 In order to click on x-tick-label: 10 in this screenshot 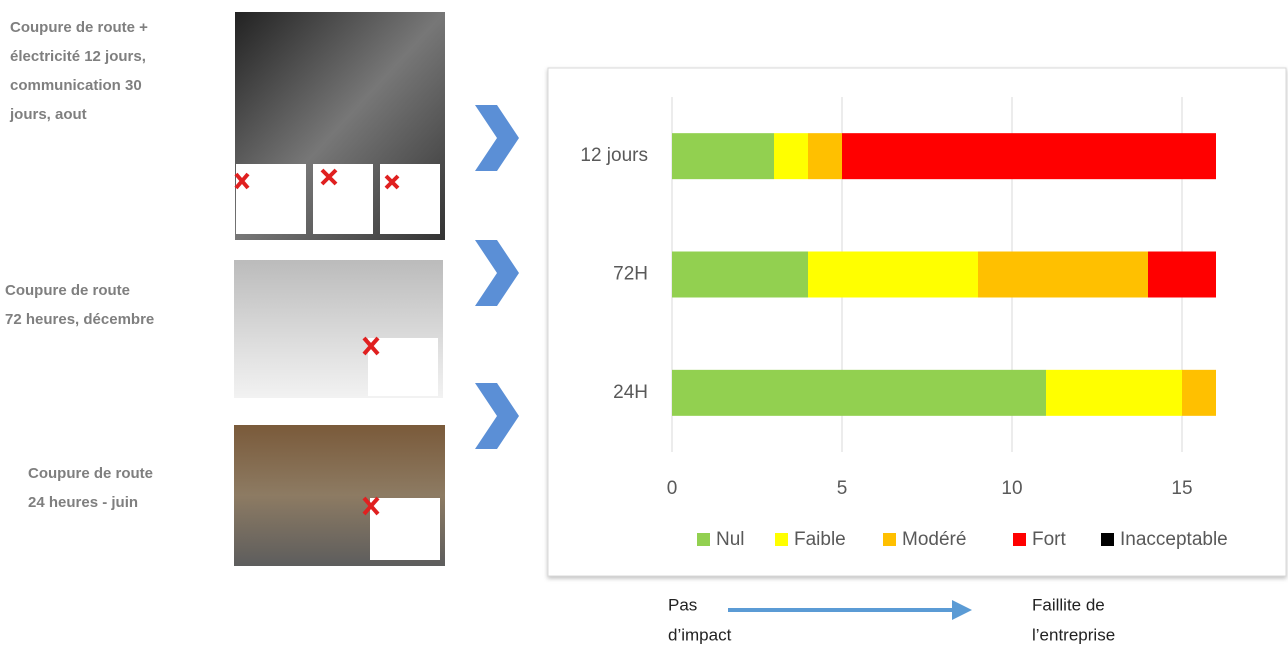, I will do `click(1011, 488)`.